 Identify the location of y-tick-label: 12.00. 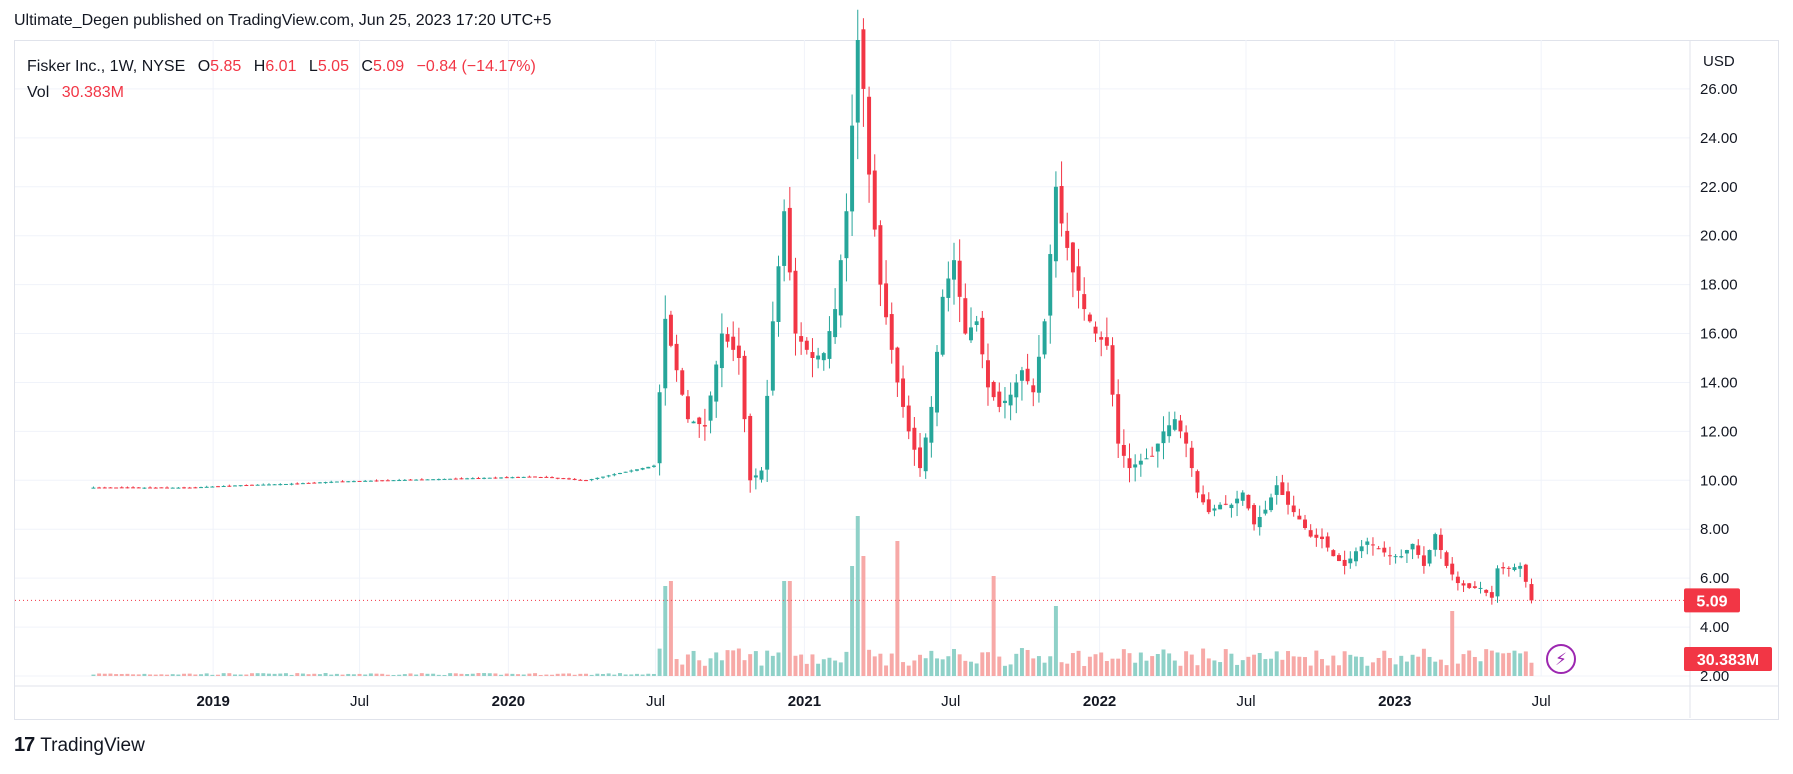
(1719, 431).